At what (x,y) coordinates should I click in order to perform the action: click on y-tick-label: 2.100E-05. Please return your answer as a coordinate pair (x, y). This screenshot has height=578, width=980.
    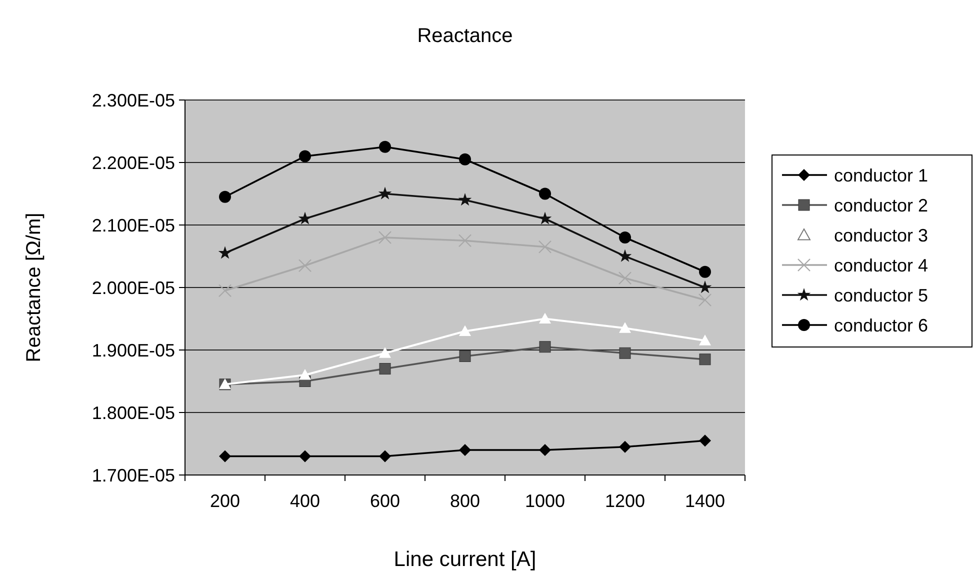
    Looking at the image, I should click on (133, 225).